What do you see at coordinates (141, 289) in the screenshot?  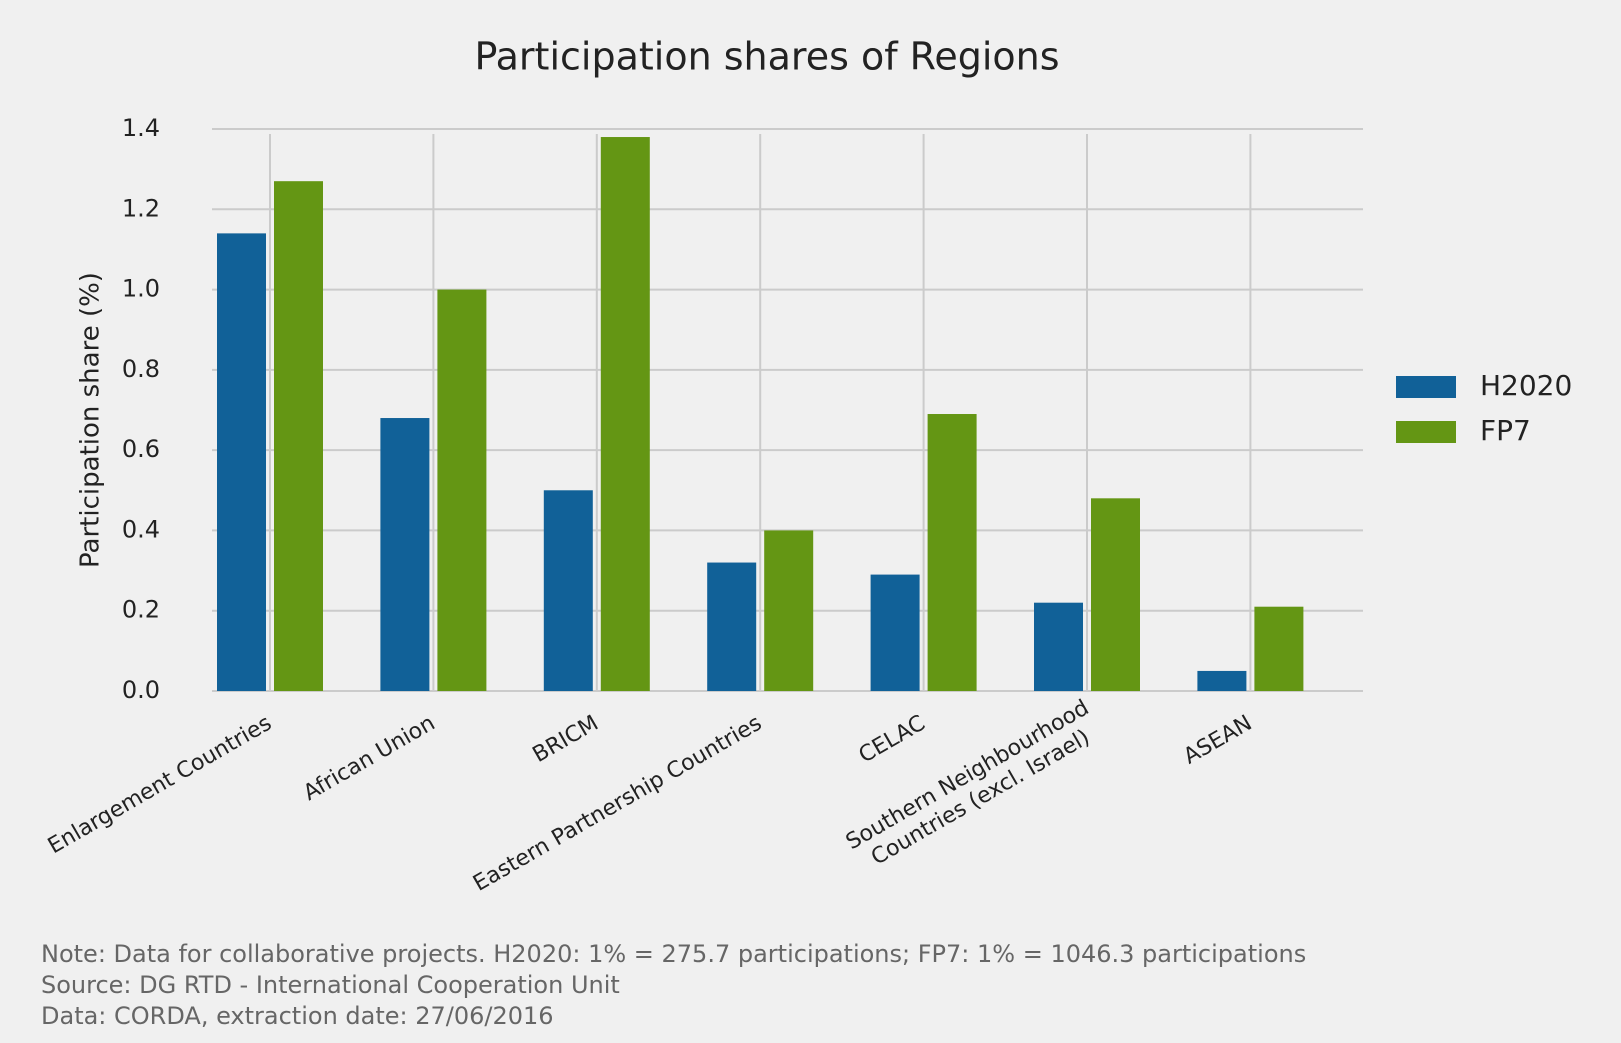 I see `y-tick-label: 1.0` at bounding box center [141, 289].